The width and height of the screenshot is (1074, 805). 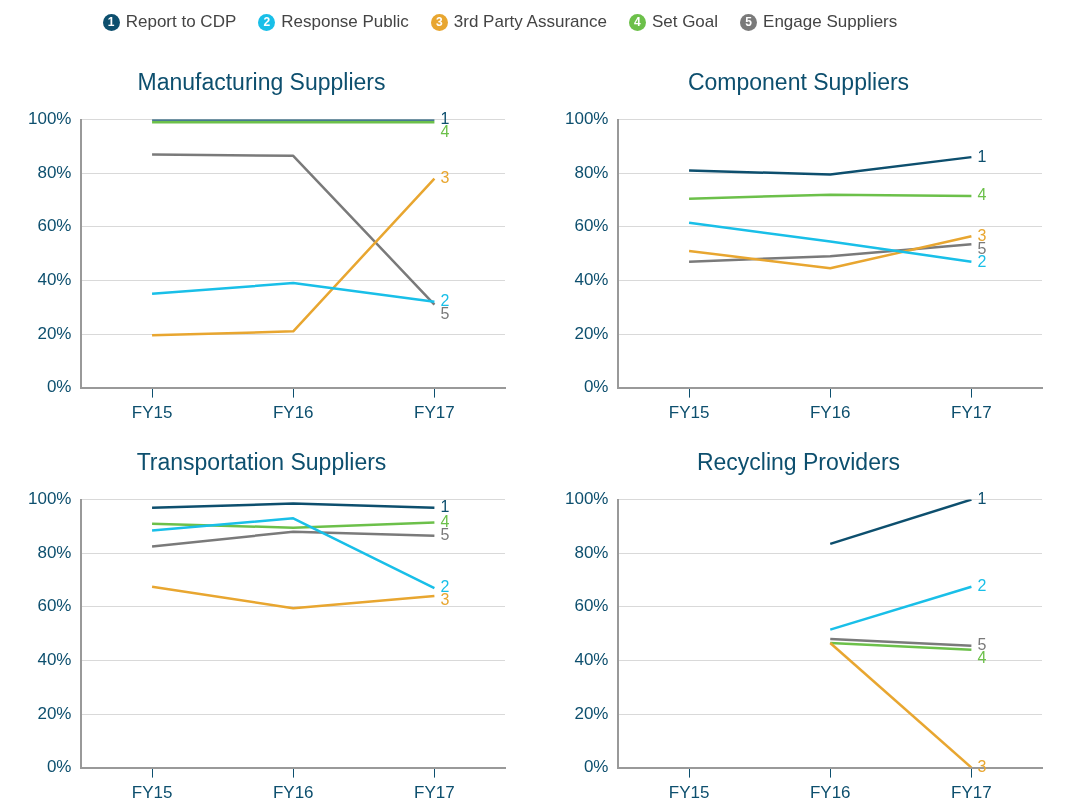 I want to click on chart-title: Component Suppliers, so click(x=798, y=82).